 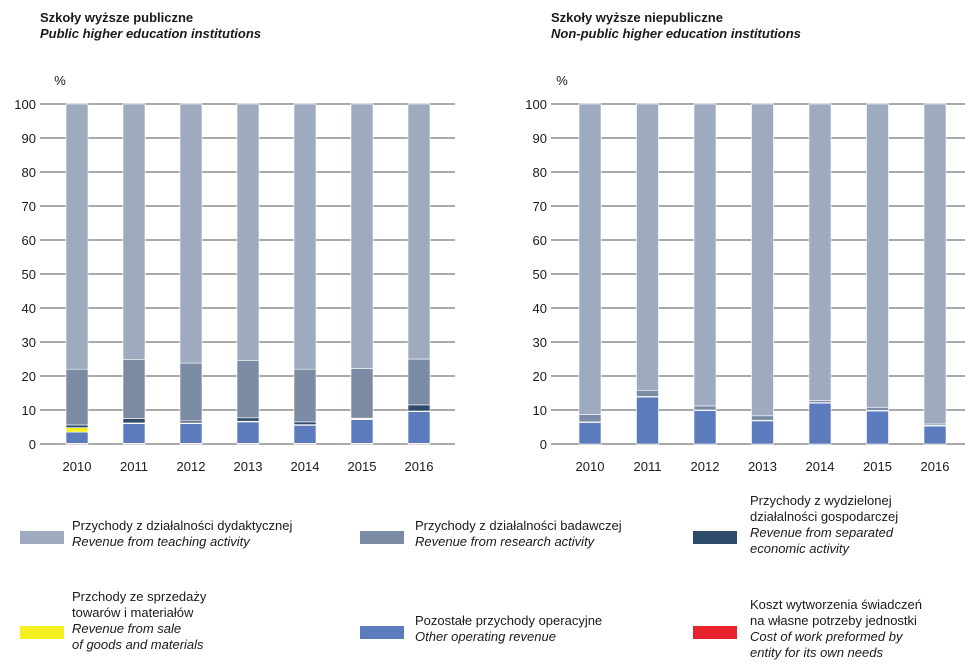 I want to click on legend-label-en: Revenue from sale, so click(x=127, y=628).